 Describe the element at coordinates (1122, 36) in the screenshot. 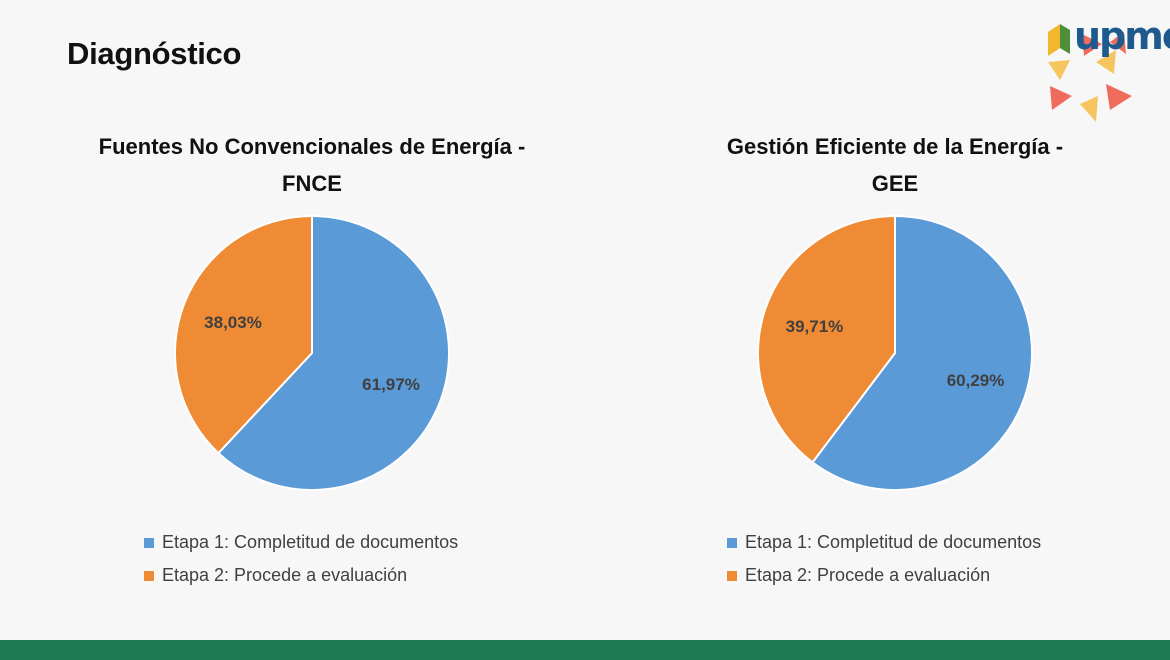

I see `logo-text: upme` at that location.